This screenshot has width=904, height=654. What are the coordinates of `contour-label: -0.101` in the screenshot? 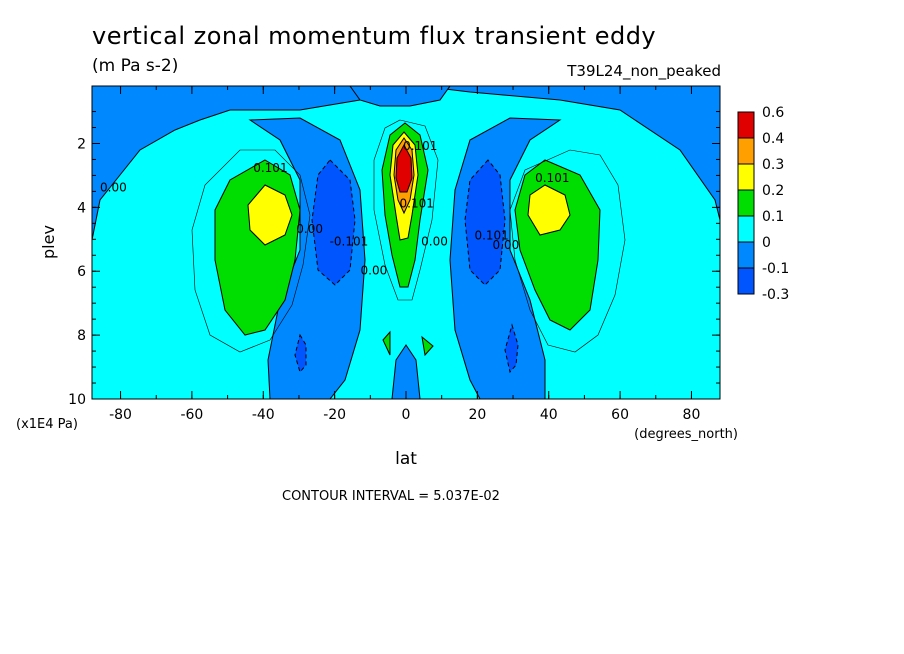 It's located at (349, 242).